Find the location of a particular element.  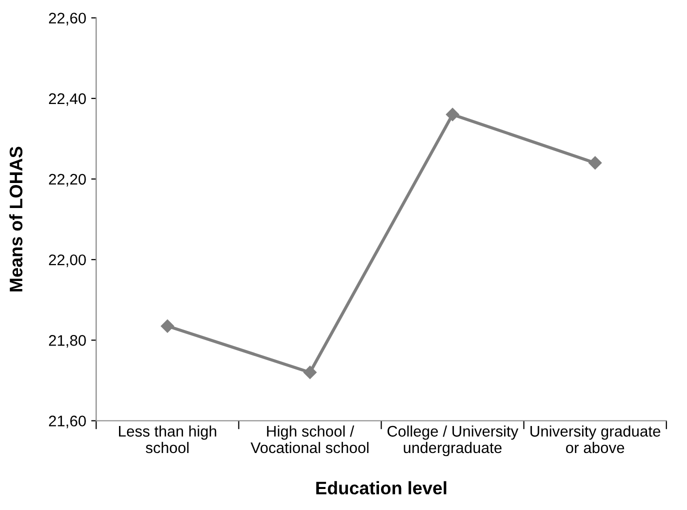

y-tick-label: 22,40 is located at coordinates (67, 99).